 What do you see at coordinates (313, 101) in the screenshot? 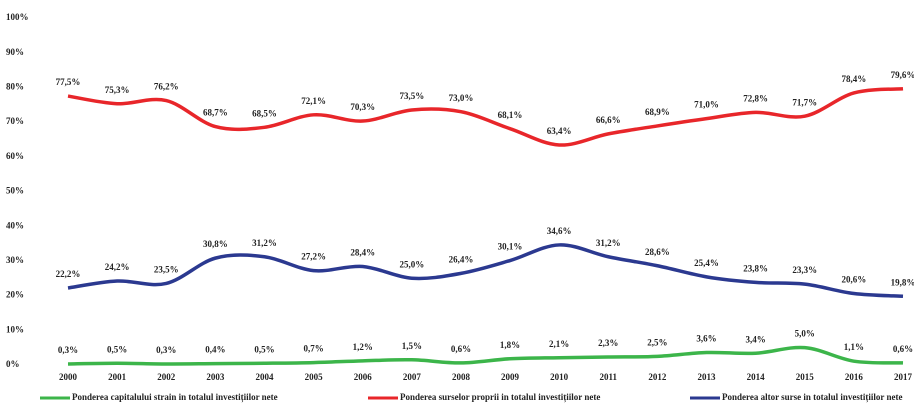
I see `data-label: 72,1%` at bounding box center [313, 101].